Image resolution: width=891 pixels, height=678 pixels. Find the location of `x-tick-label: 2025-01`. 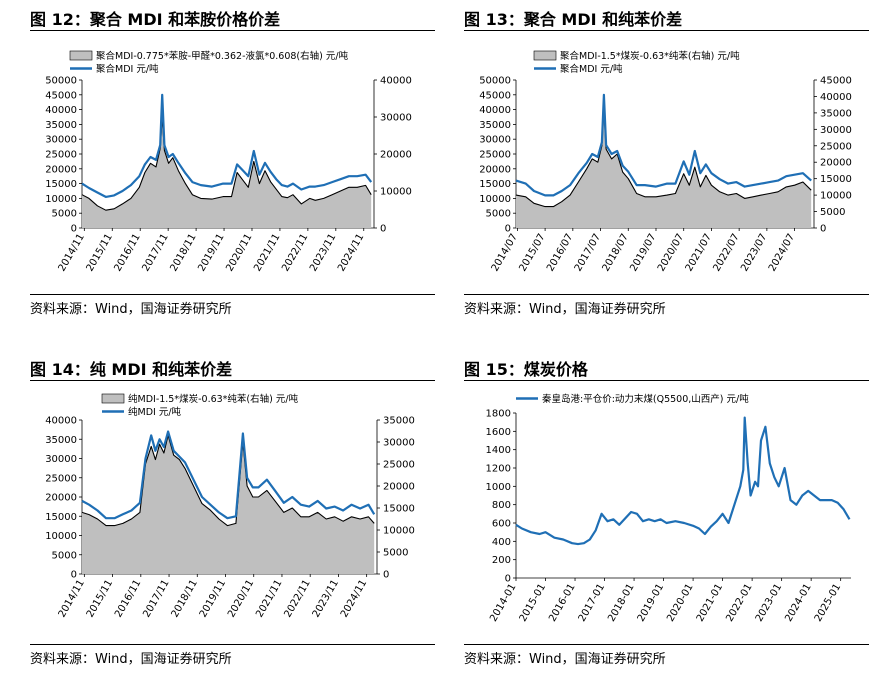

x-tick-label: 2025-01 is located at coordinates (828, 603).